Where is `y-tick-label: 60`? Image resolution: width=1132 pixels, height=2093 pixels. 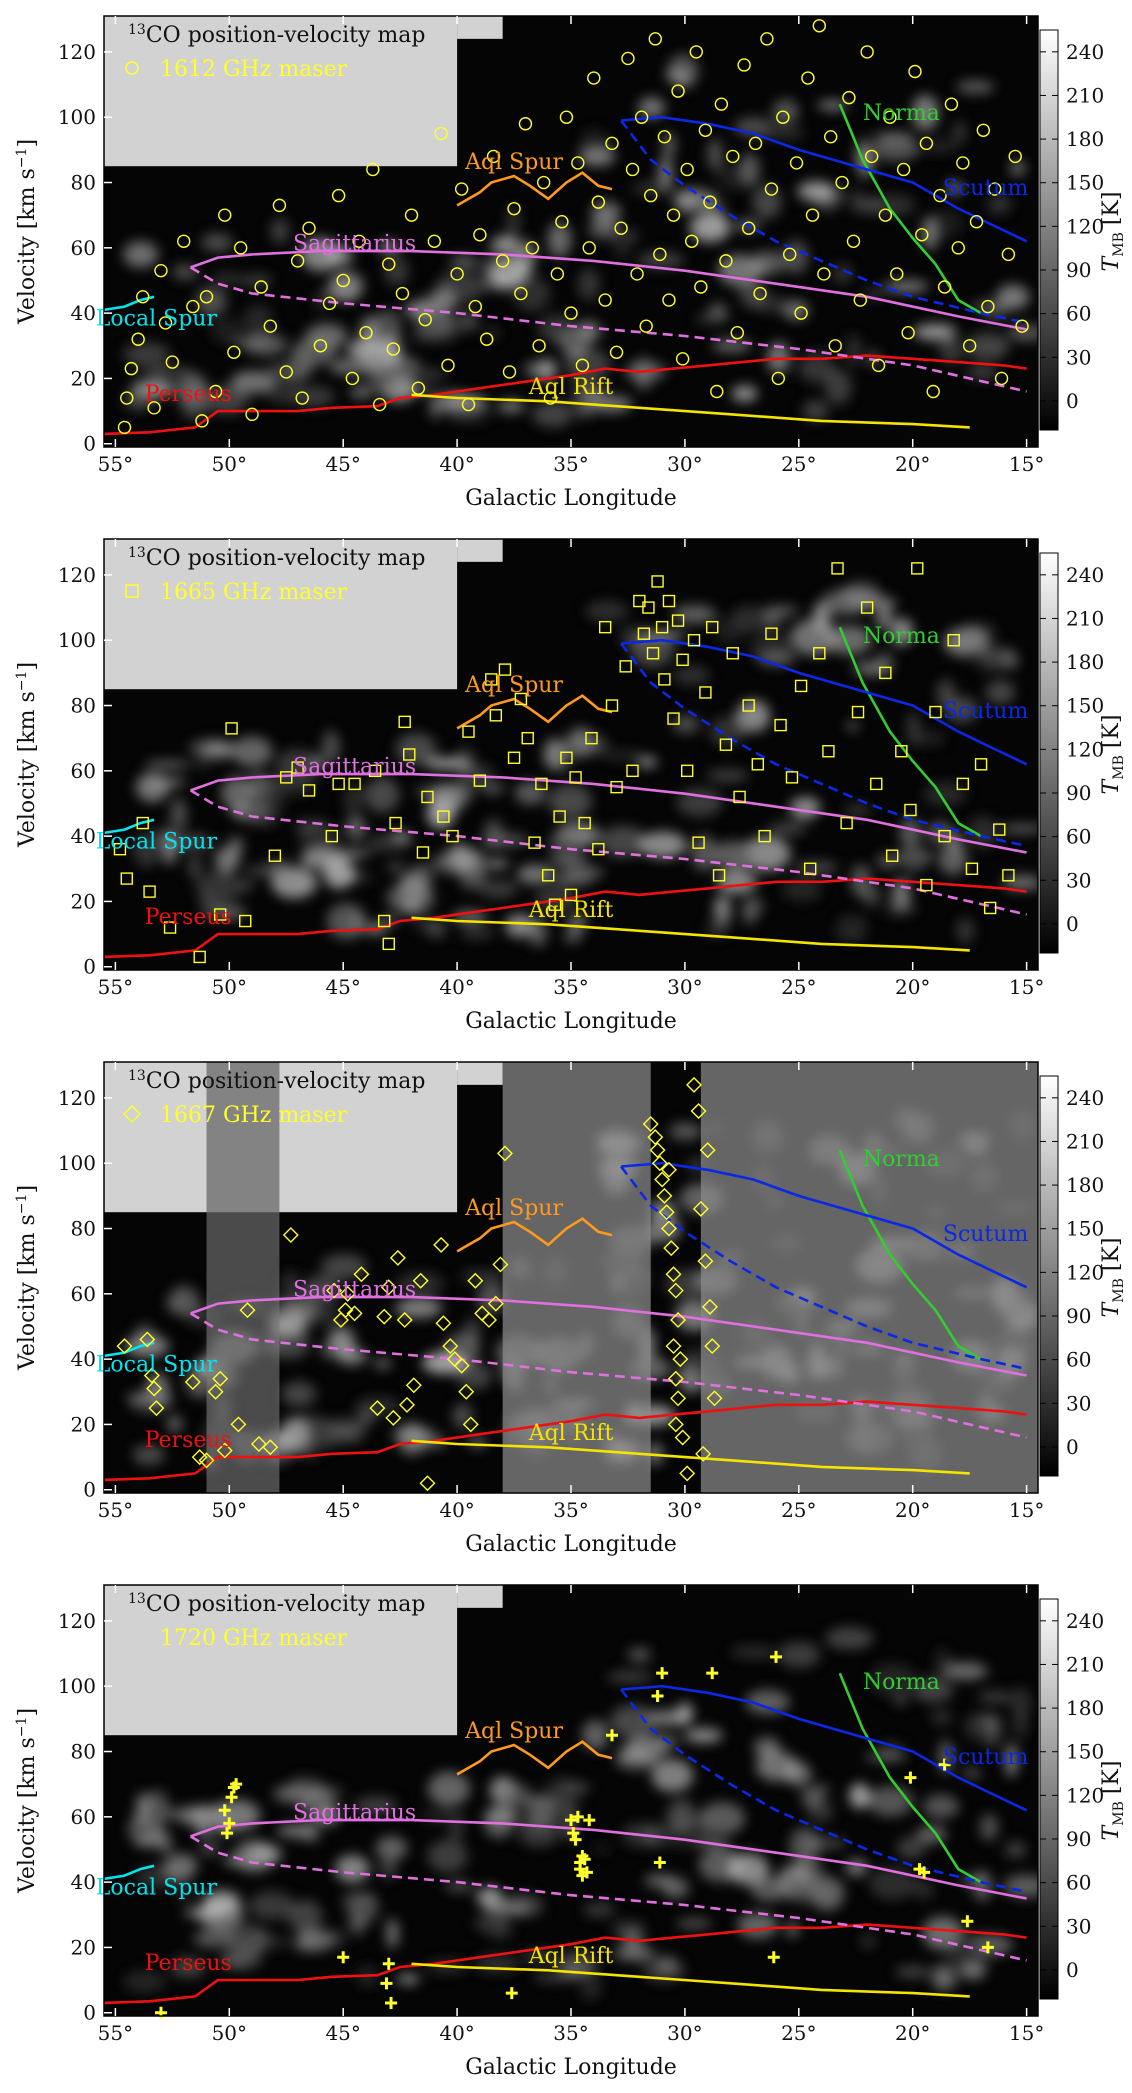
y-tick-label: 60 is located at coordinates (83, 771).